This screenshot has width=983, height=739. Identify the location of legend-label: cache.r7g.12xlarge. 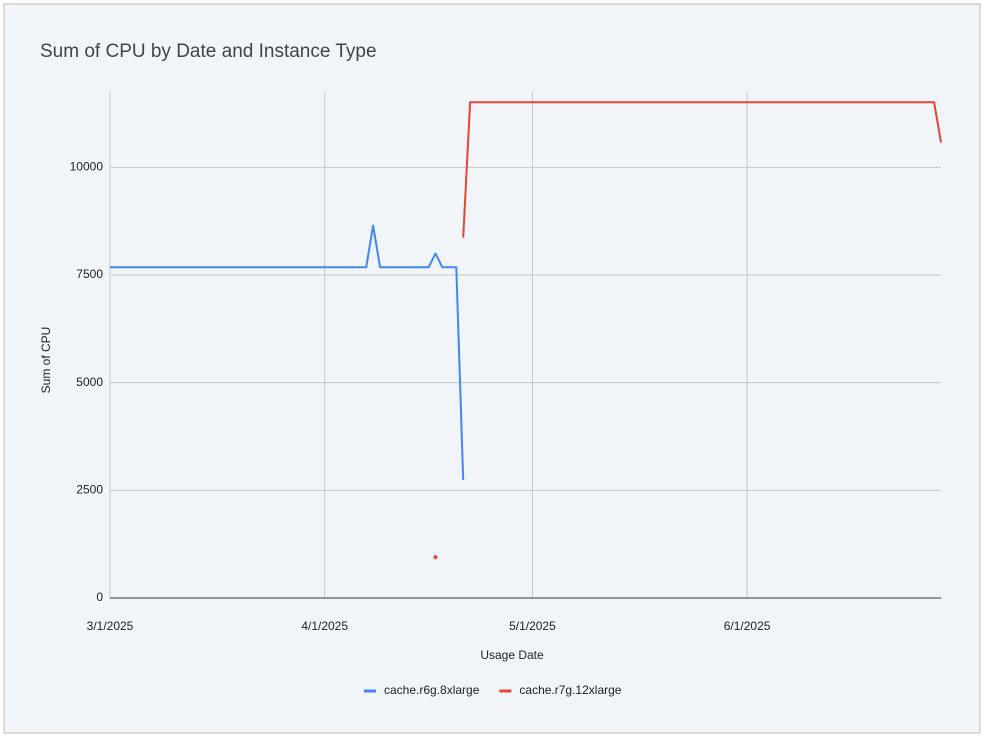
(570, 690).